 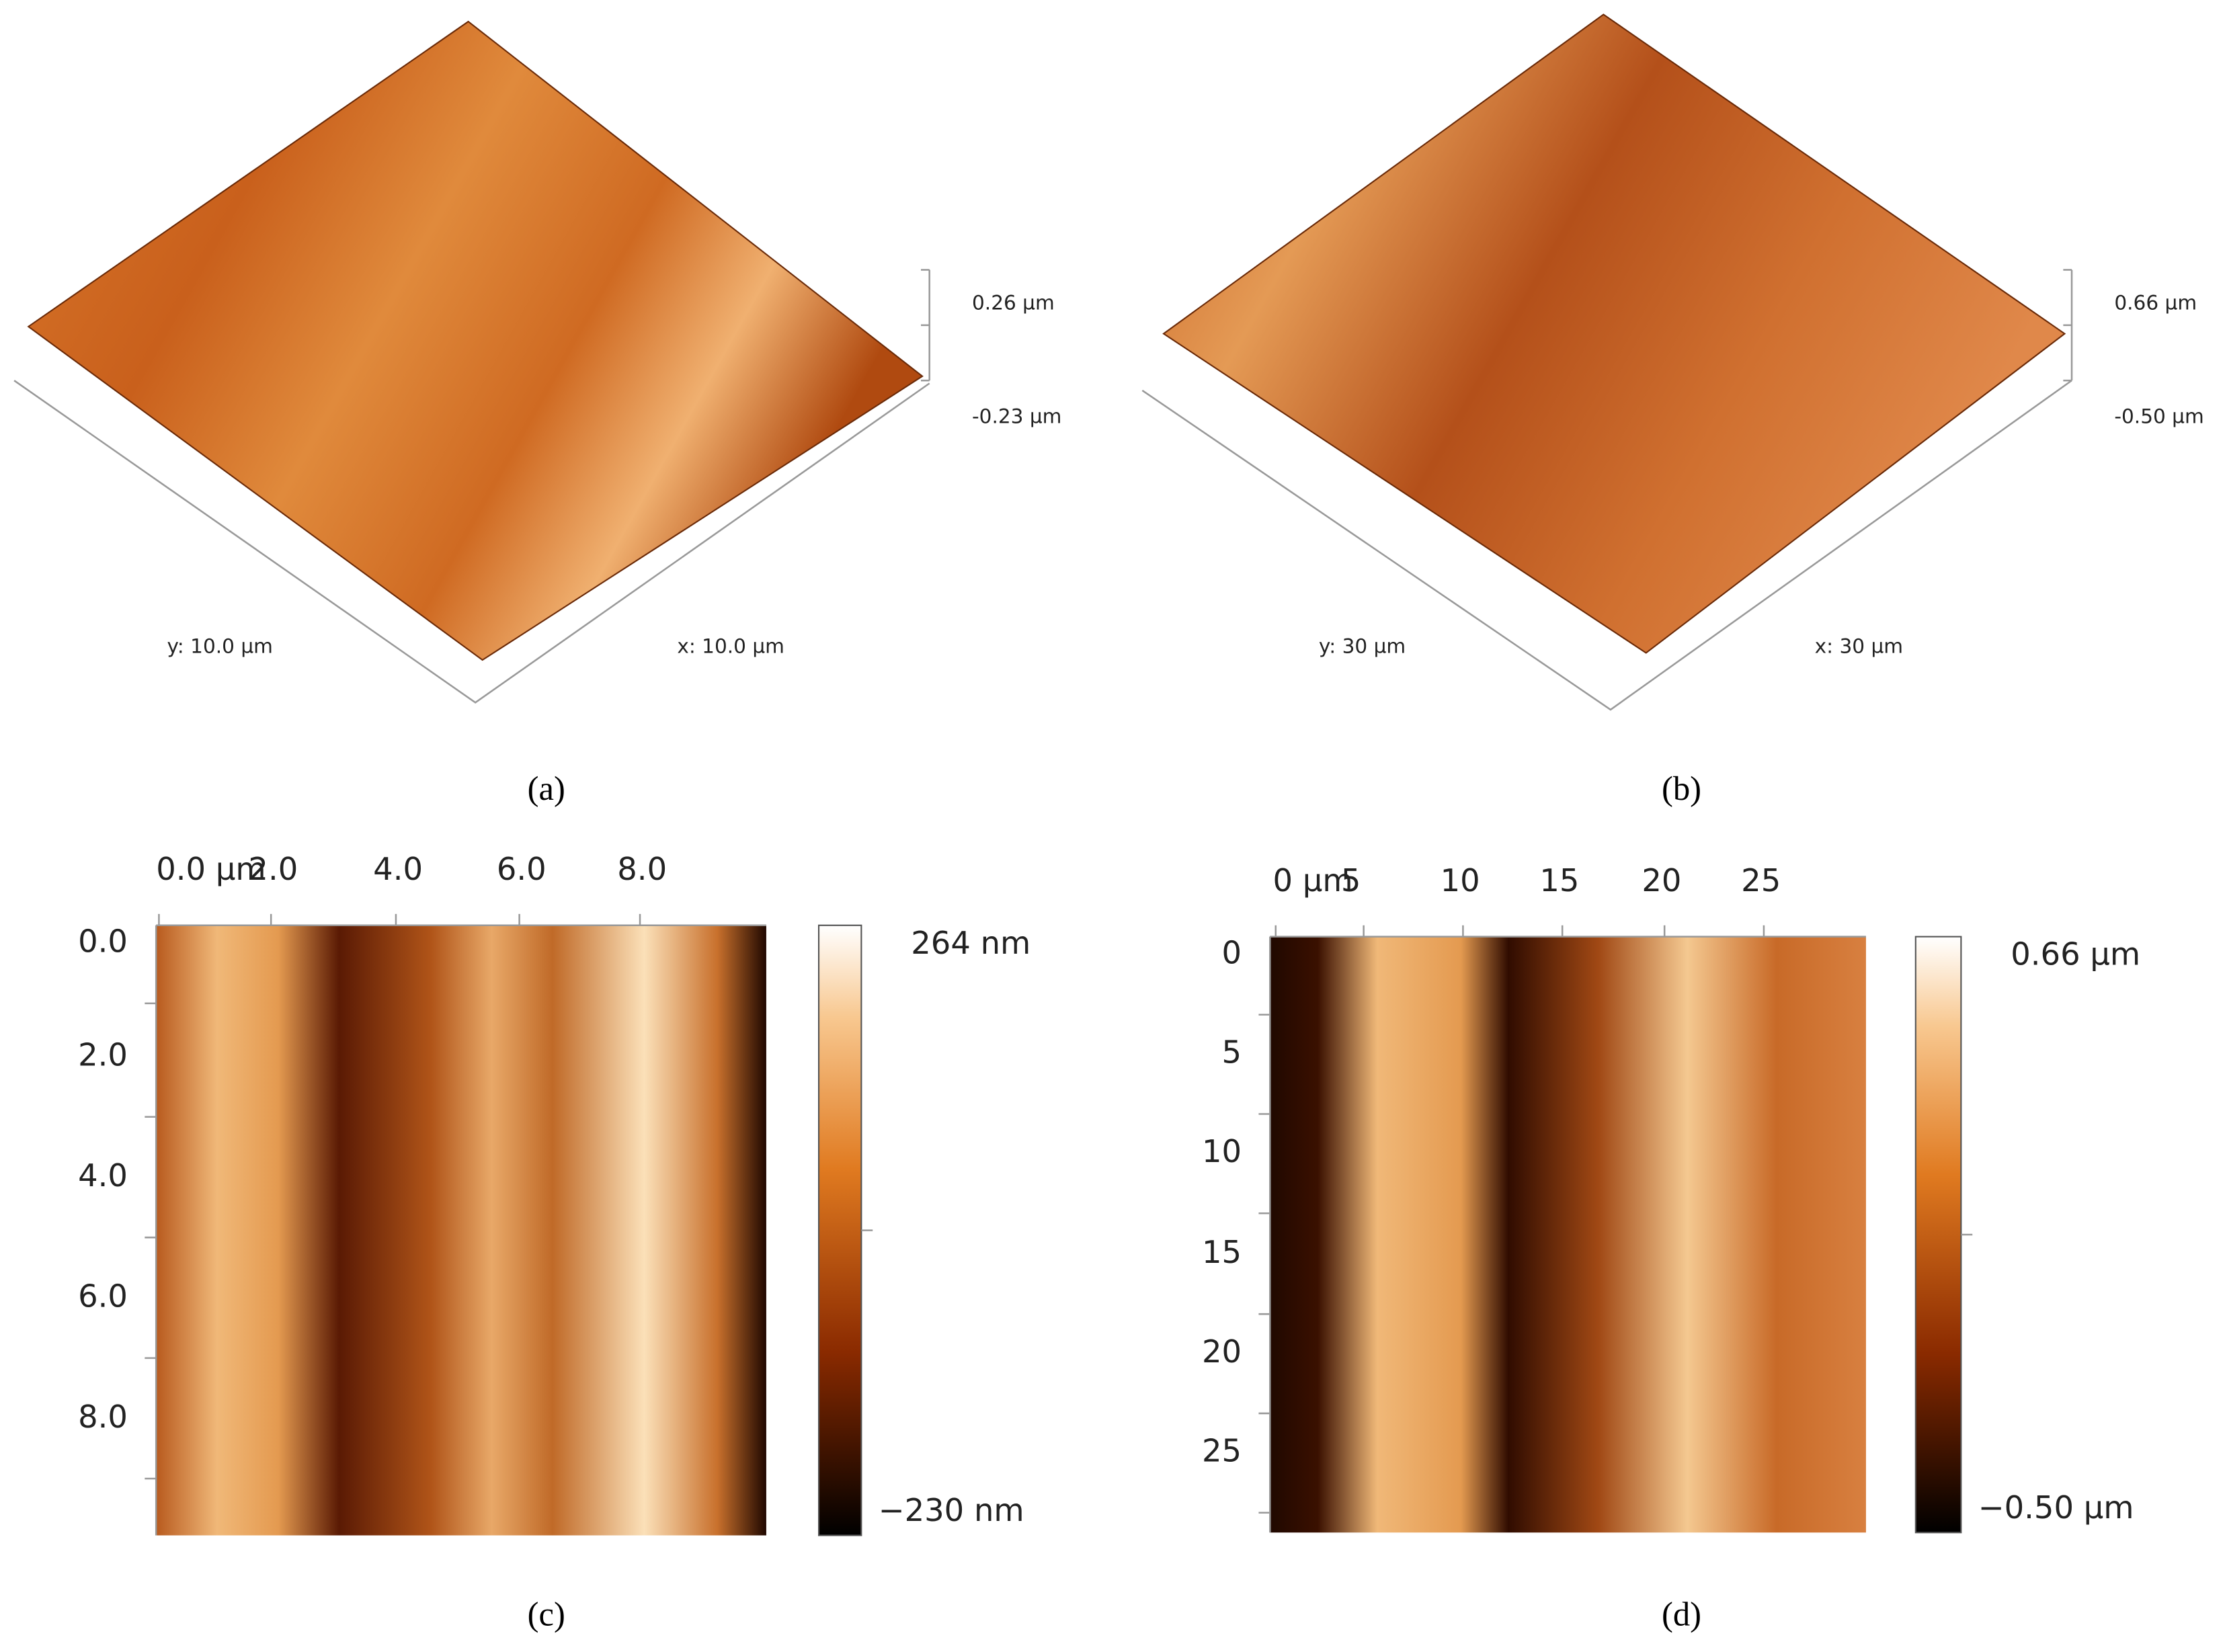 I want to click on z-label: 0.26 µm, so click(x=1014, y=303).